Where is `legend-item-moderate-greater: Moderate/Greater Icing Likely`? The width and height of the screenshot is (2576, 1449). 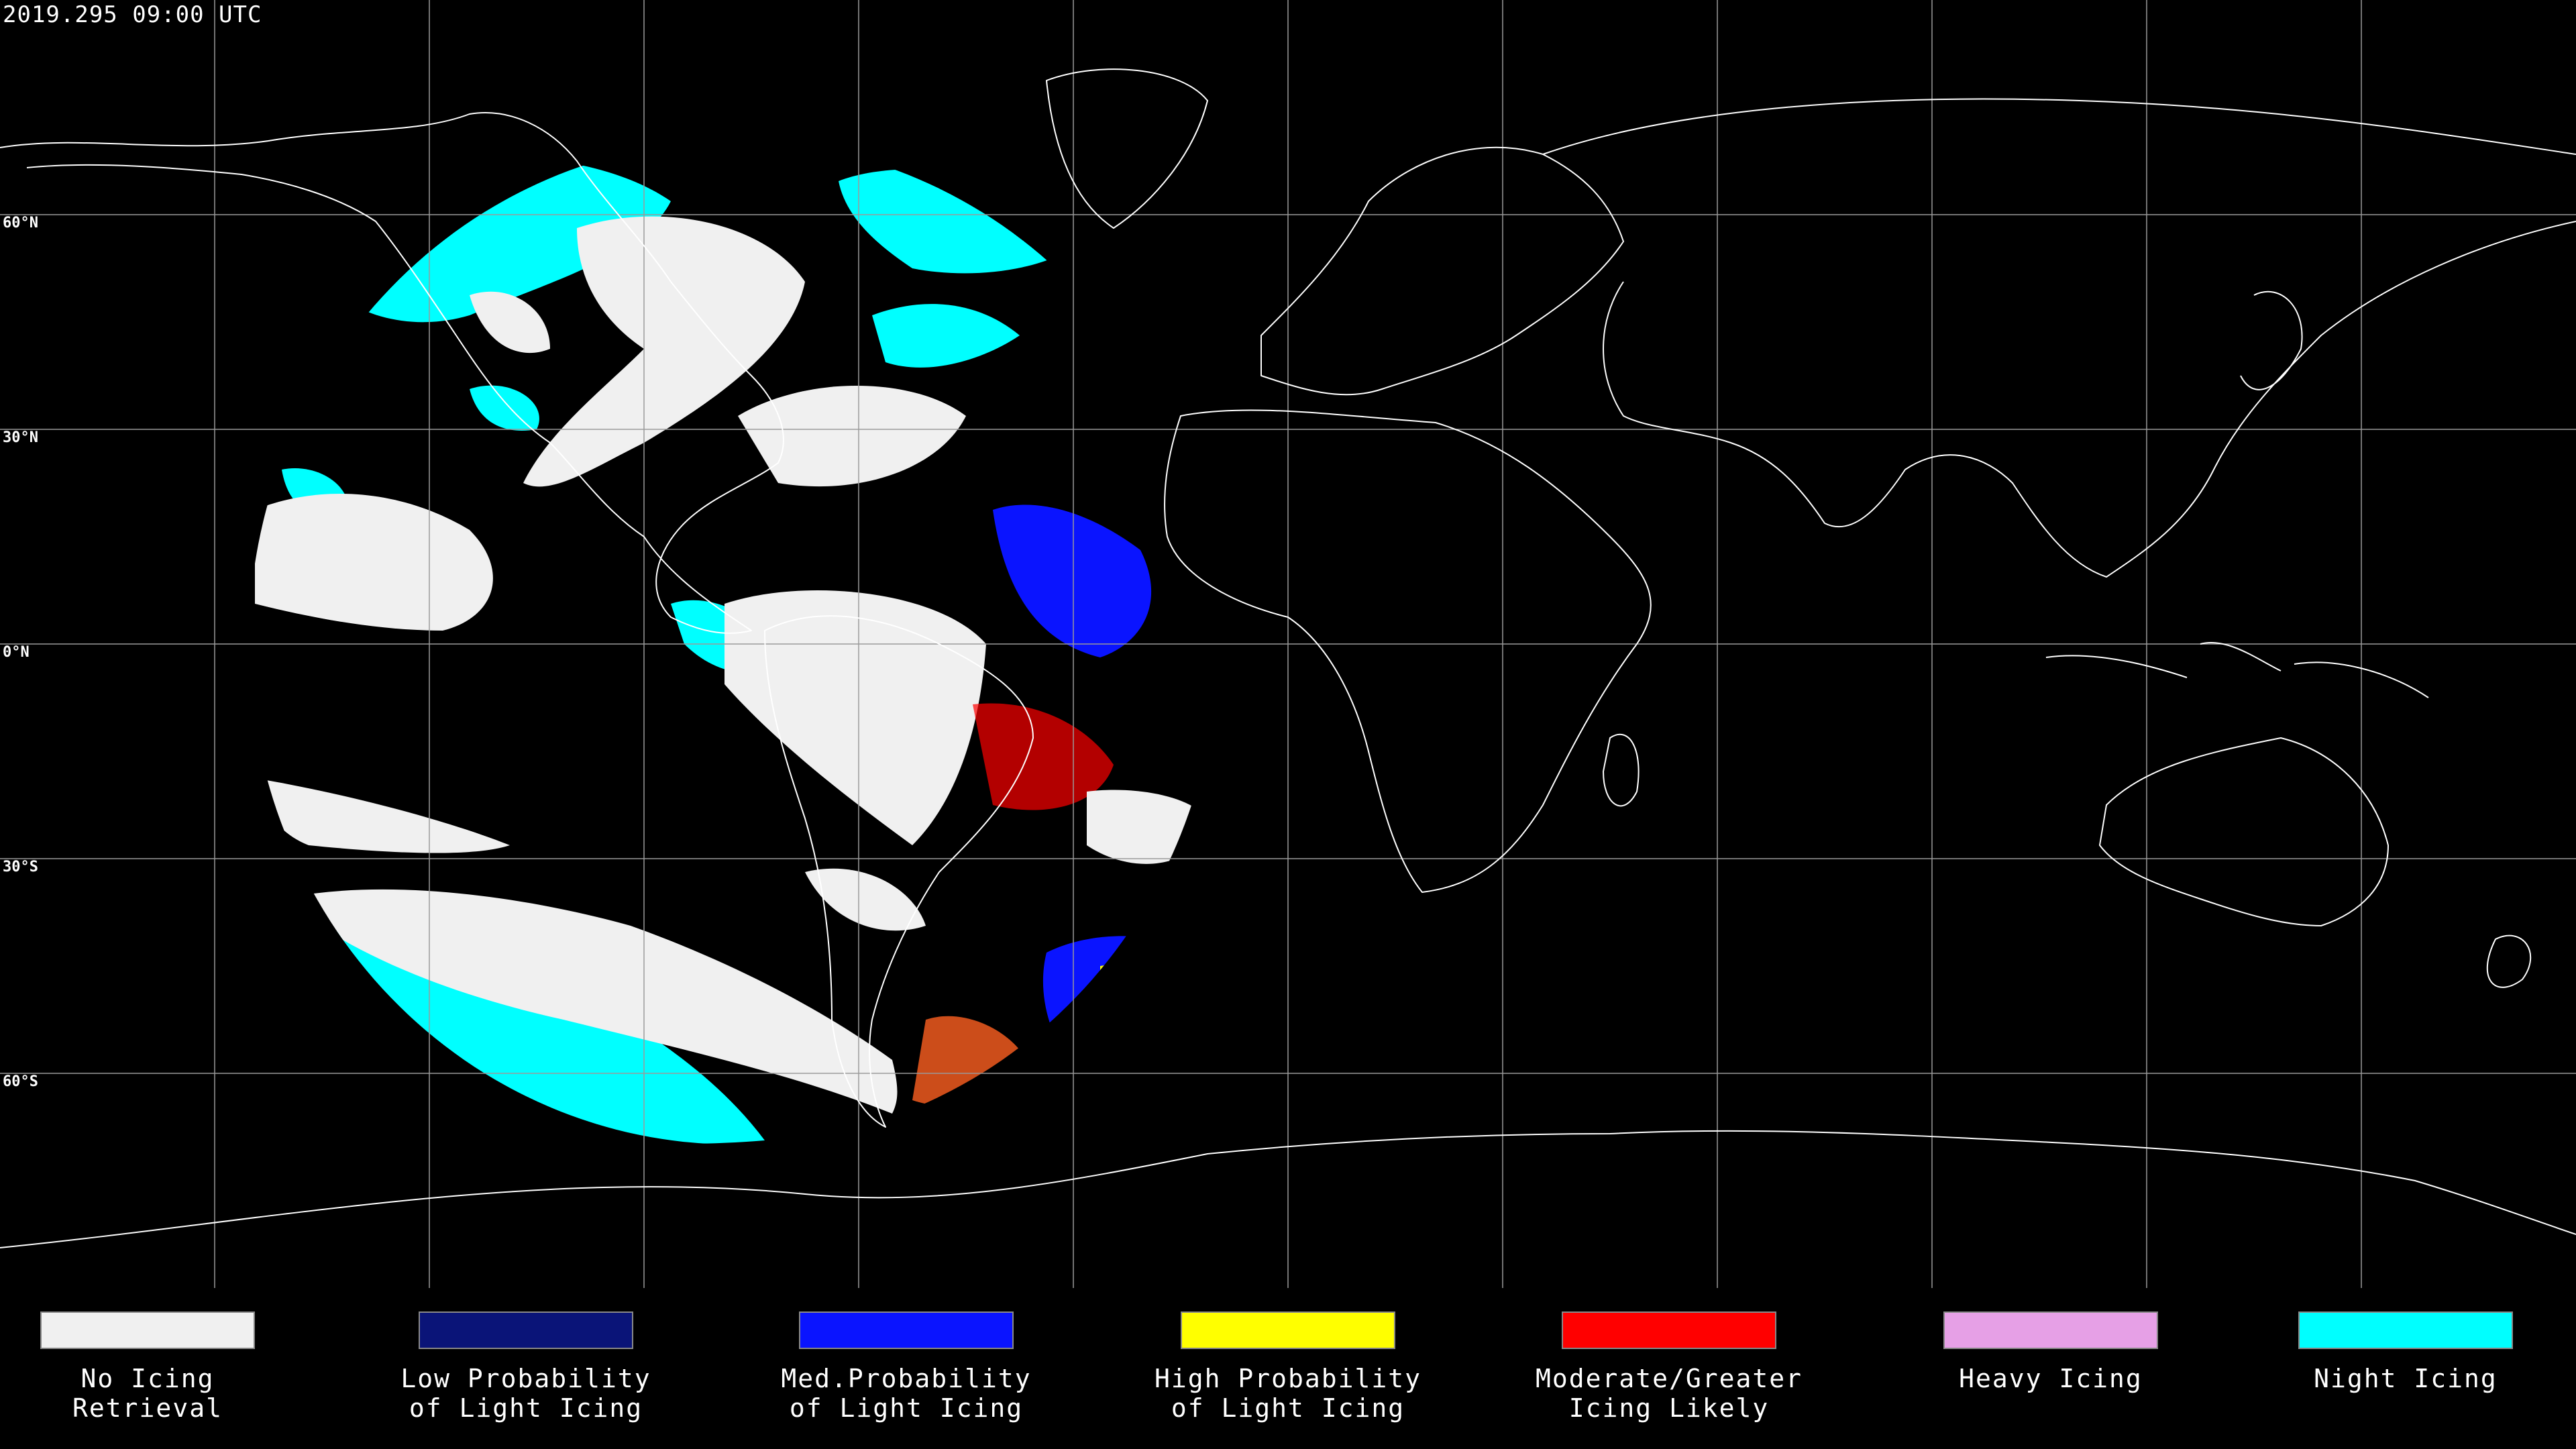 legend-item-moderate-greater: Moderate/Greater Icing Likely is located at coordinates (1669, 1367).